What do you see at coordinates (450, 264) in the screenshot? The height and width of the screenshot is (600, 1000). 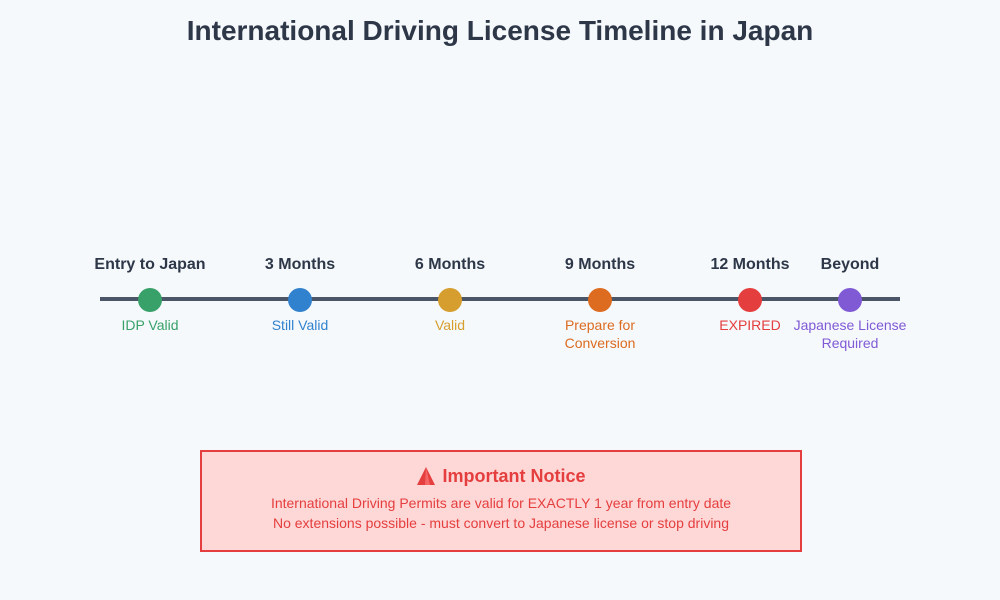 I see `milestone-label: 6 Months` at bounding box center [450, 264].